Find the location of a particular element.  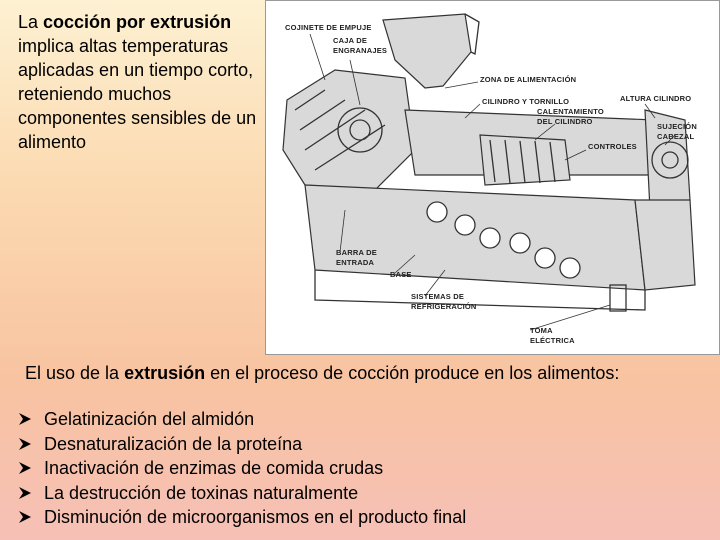

usage-emphasis: extrusión is located at coordinates (165, 373).